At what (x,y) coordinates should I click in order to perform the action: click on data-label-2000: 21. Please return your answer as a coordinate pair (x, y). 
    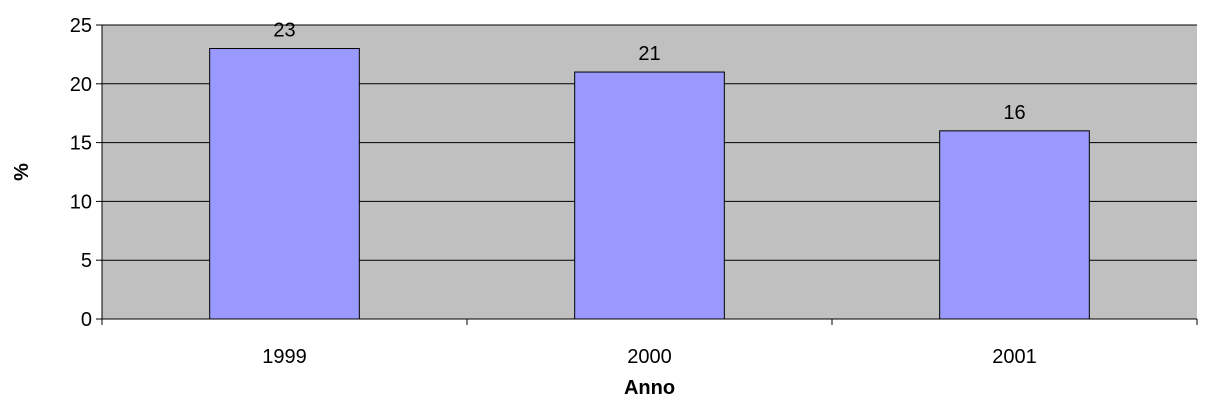
    Looking at the image, I should click on (649, 54).